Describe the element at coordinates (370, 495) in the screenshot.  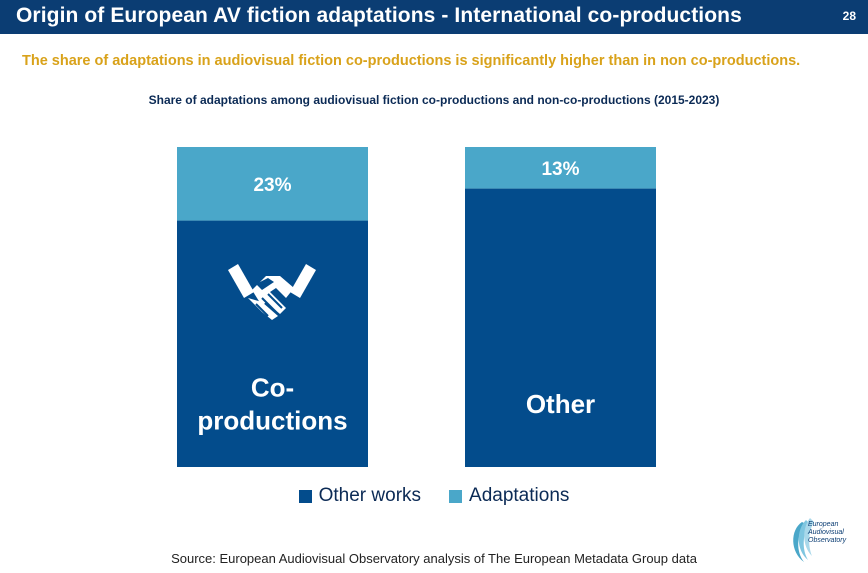
I see `legend-label-other-works: Other works` at that location.